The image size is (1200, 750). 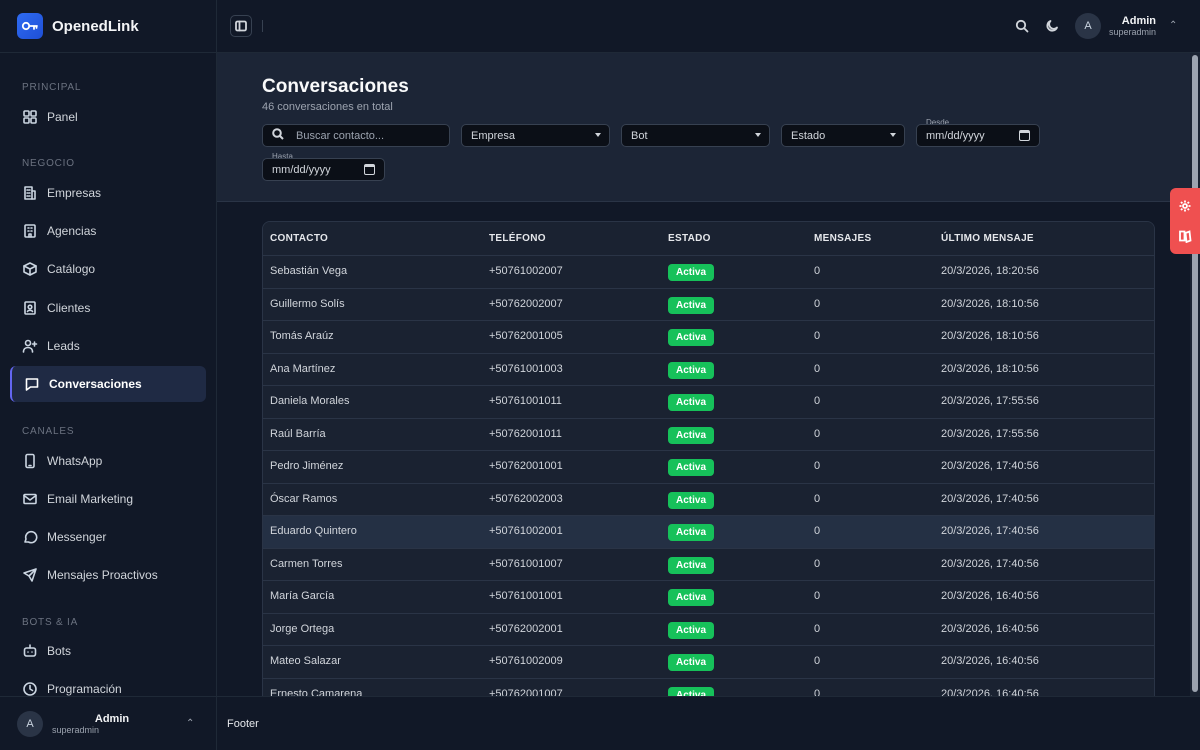 What do you see at coordinates (987, 238) in the screenshot?
I see `column-header-ultimo-mensaje: ÚLTIMO MENSAJE` at bounding box center [987, 238].